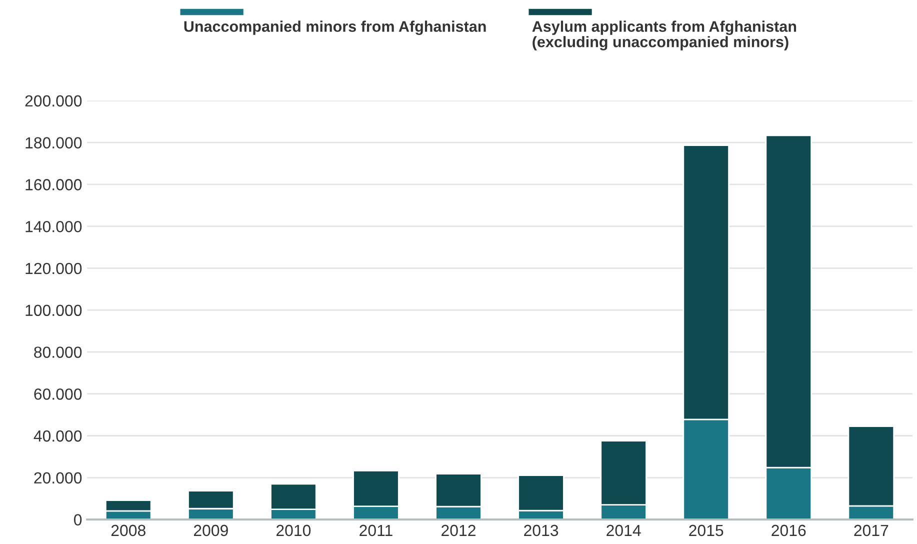 The width and height of the screenshot is (917, 544). Describe the element at coordinates (54, 226) in the screenshot. I see `y-tick-label: 140.000` at that location.